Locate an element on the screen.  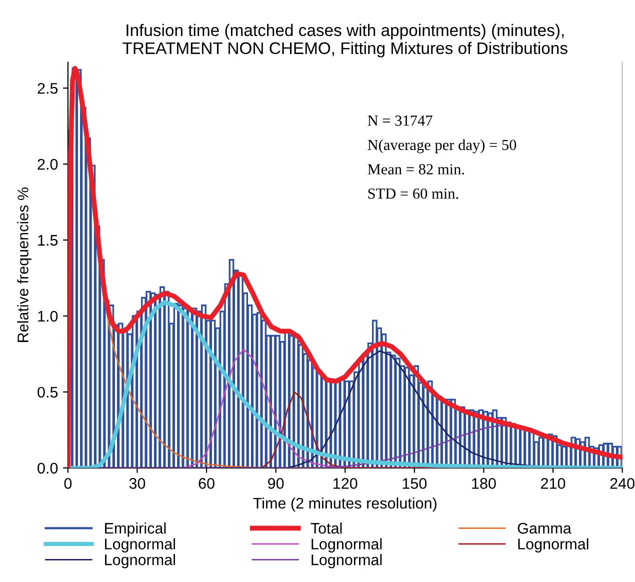
x-tick-label: 150 is located at coordinates (414, 483).